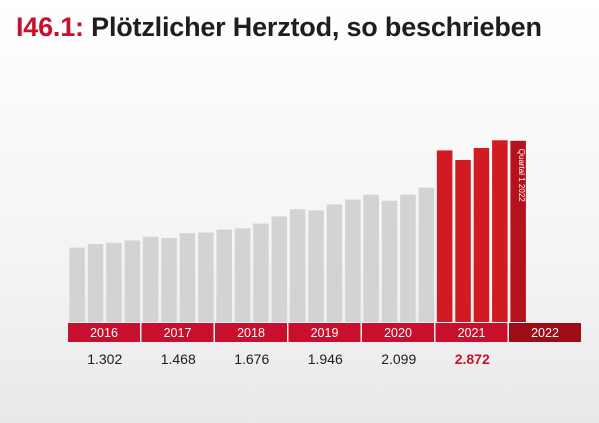 The image size is (599, 423). What do you see at coordinates (50, 27) in the screenshot?
I see `title-code: I46.1:` at bounding box center [50, 27].